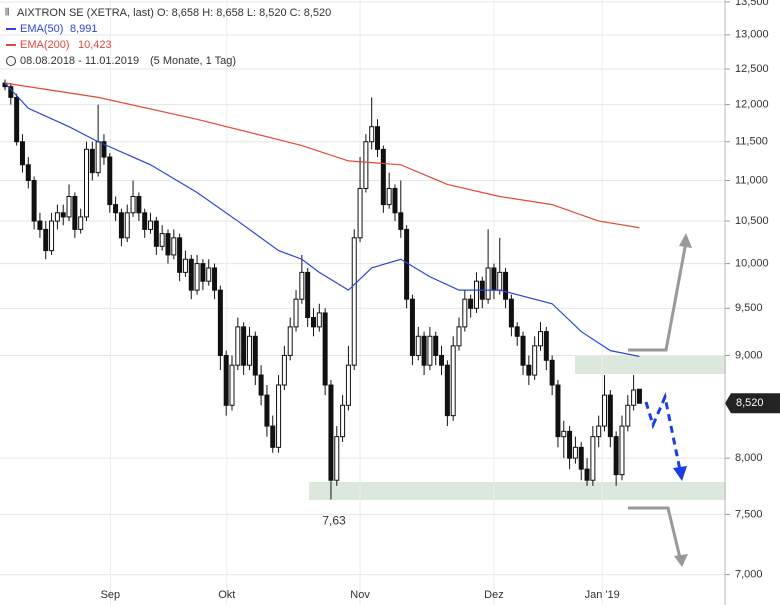 The height and width of the screenshot is (605, 780). Describe the element at coordinates (79, 61) in the screenshot. I see `date-range: 08.08.2018 - 11.01.2019` at that location.